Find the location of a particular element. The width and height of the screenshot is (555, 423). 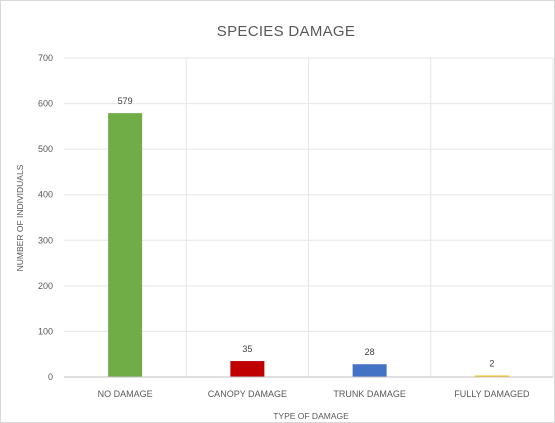

y-tick-label: 300 is located at coordinates (45, 240).